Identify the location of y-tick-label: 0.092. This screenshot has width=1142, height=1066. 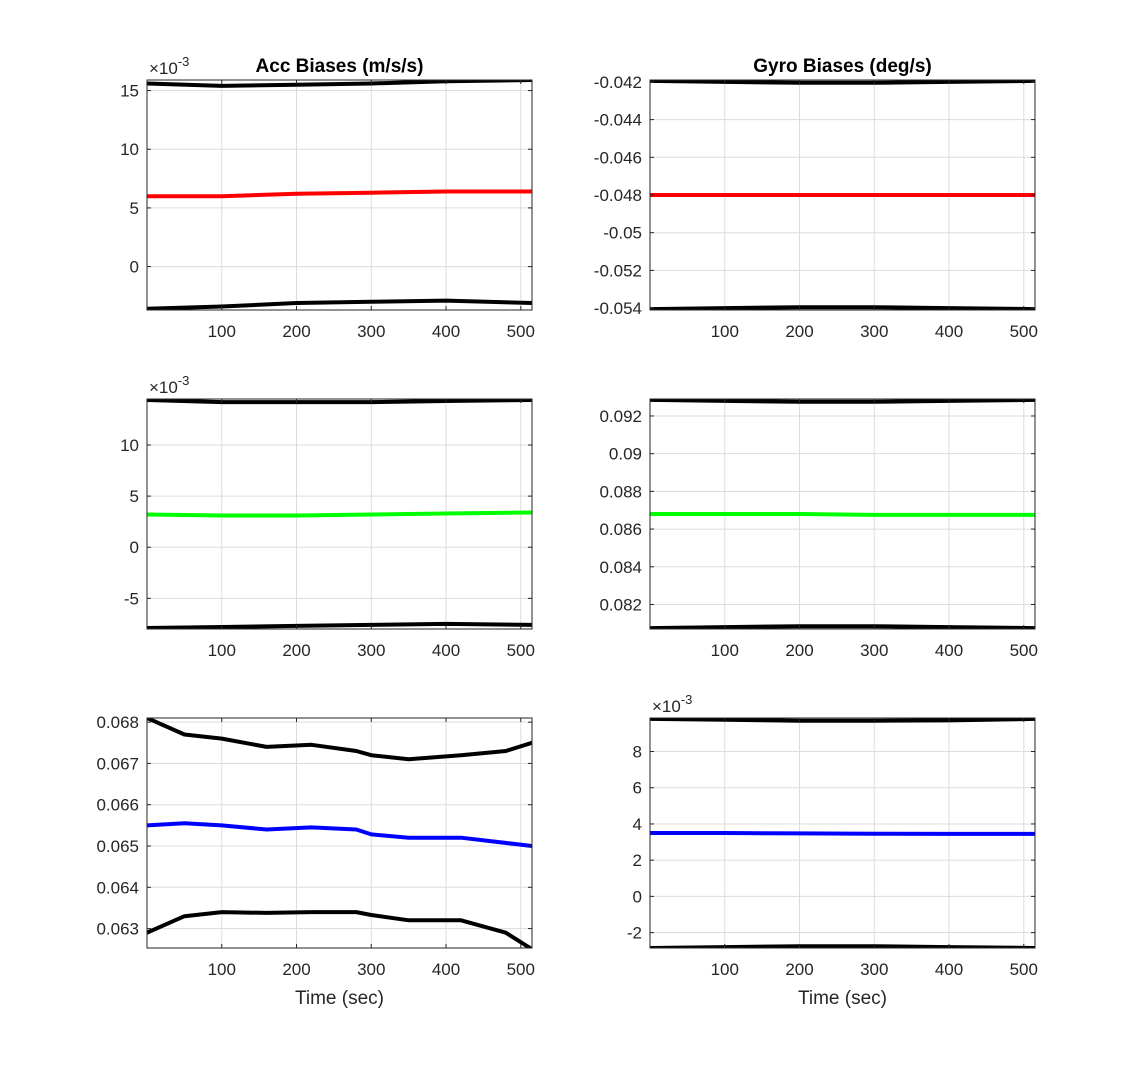
(620, 416).